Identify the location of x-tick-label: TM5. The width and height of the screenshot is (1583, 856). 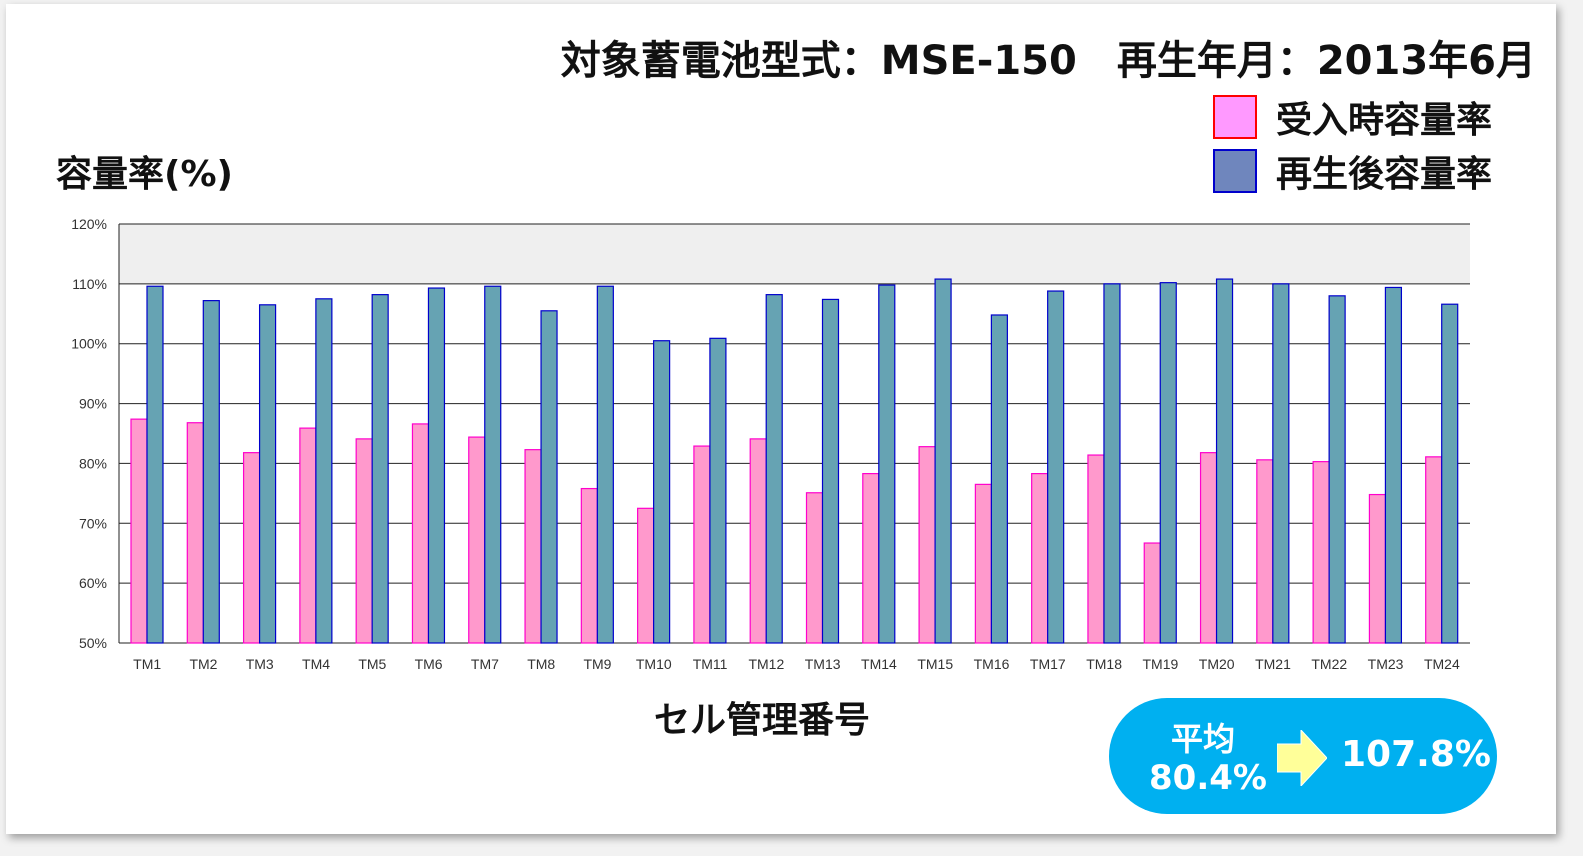
(372, 664).